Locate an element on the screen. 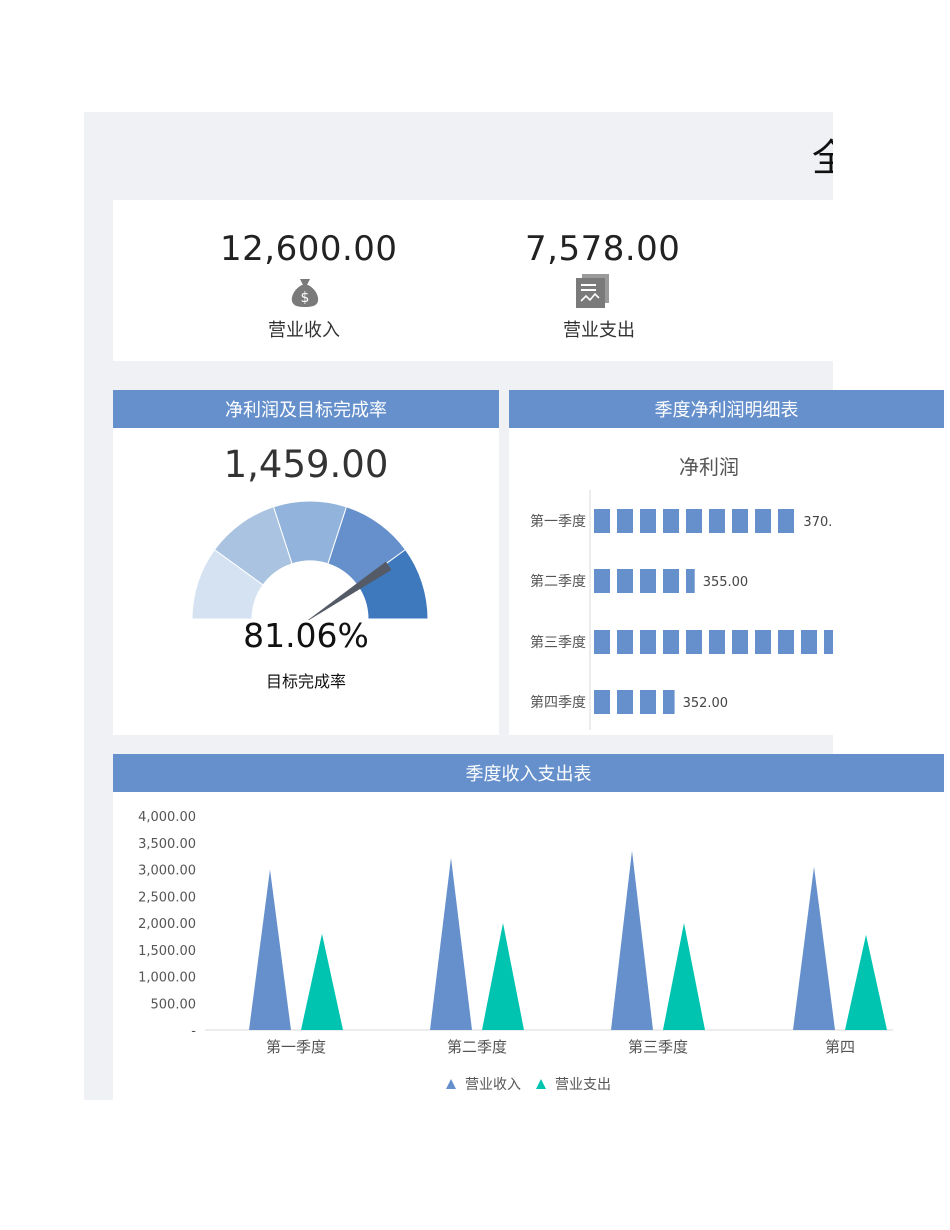 The width and height of the screenshot is (950, 1230). gauge-needle is located at coordinates (350, 590).